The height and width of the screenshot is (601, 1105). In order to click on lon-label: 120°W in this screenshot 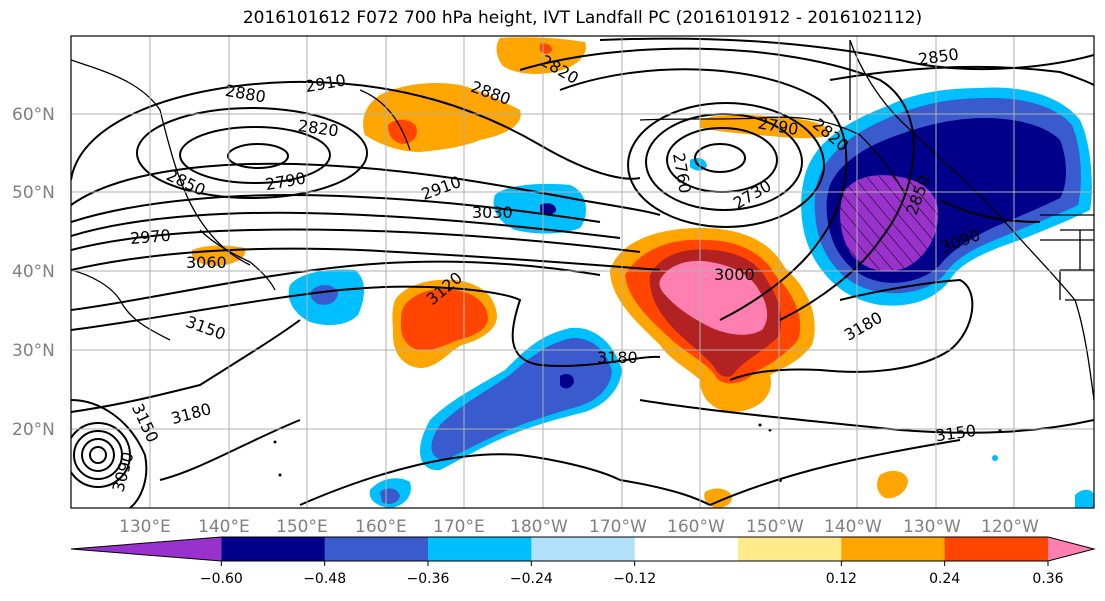, I will do `click(1010, 527)`.